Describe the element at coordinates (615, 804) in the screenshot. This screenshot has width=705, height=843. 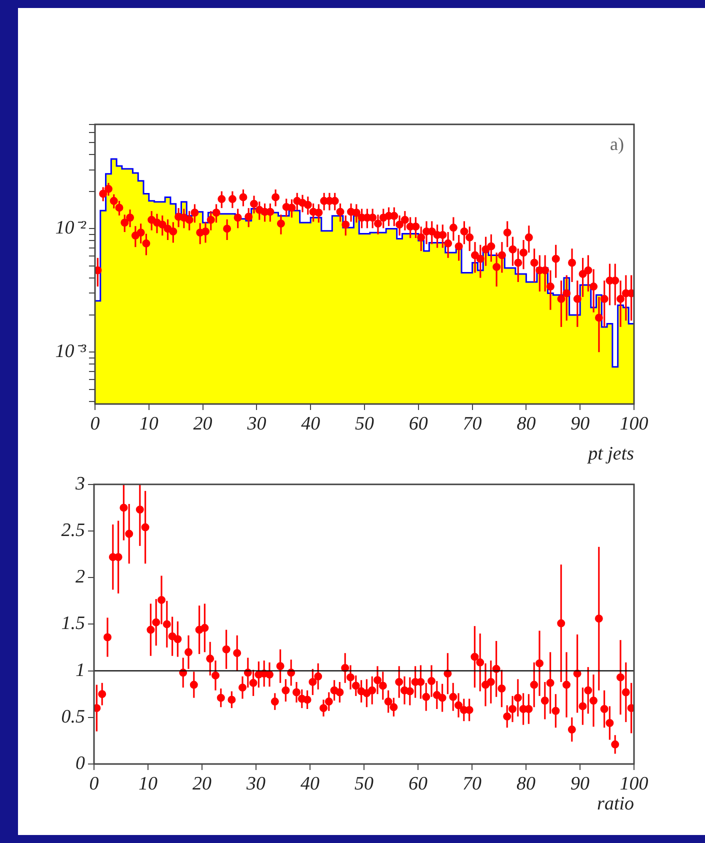
I see `x-axis-title: ratio` at that location.